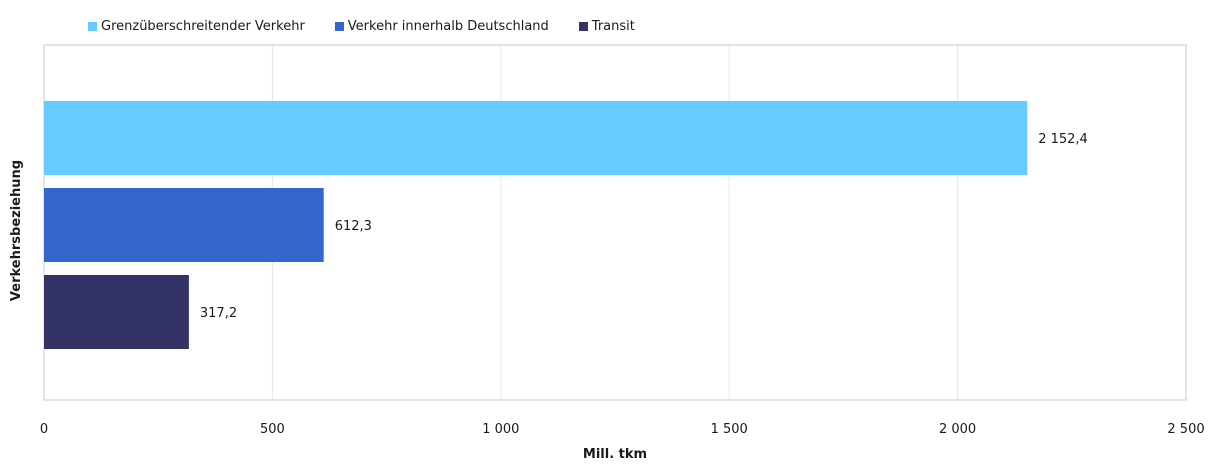 This screenshot has width=1214, height=464. Describe the element at coordinates (1185, 429) in the screenshot. I see `x-tick-label: 2 500` at that location.